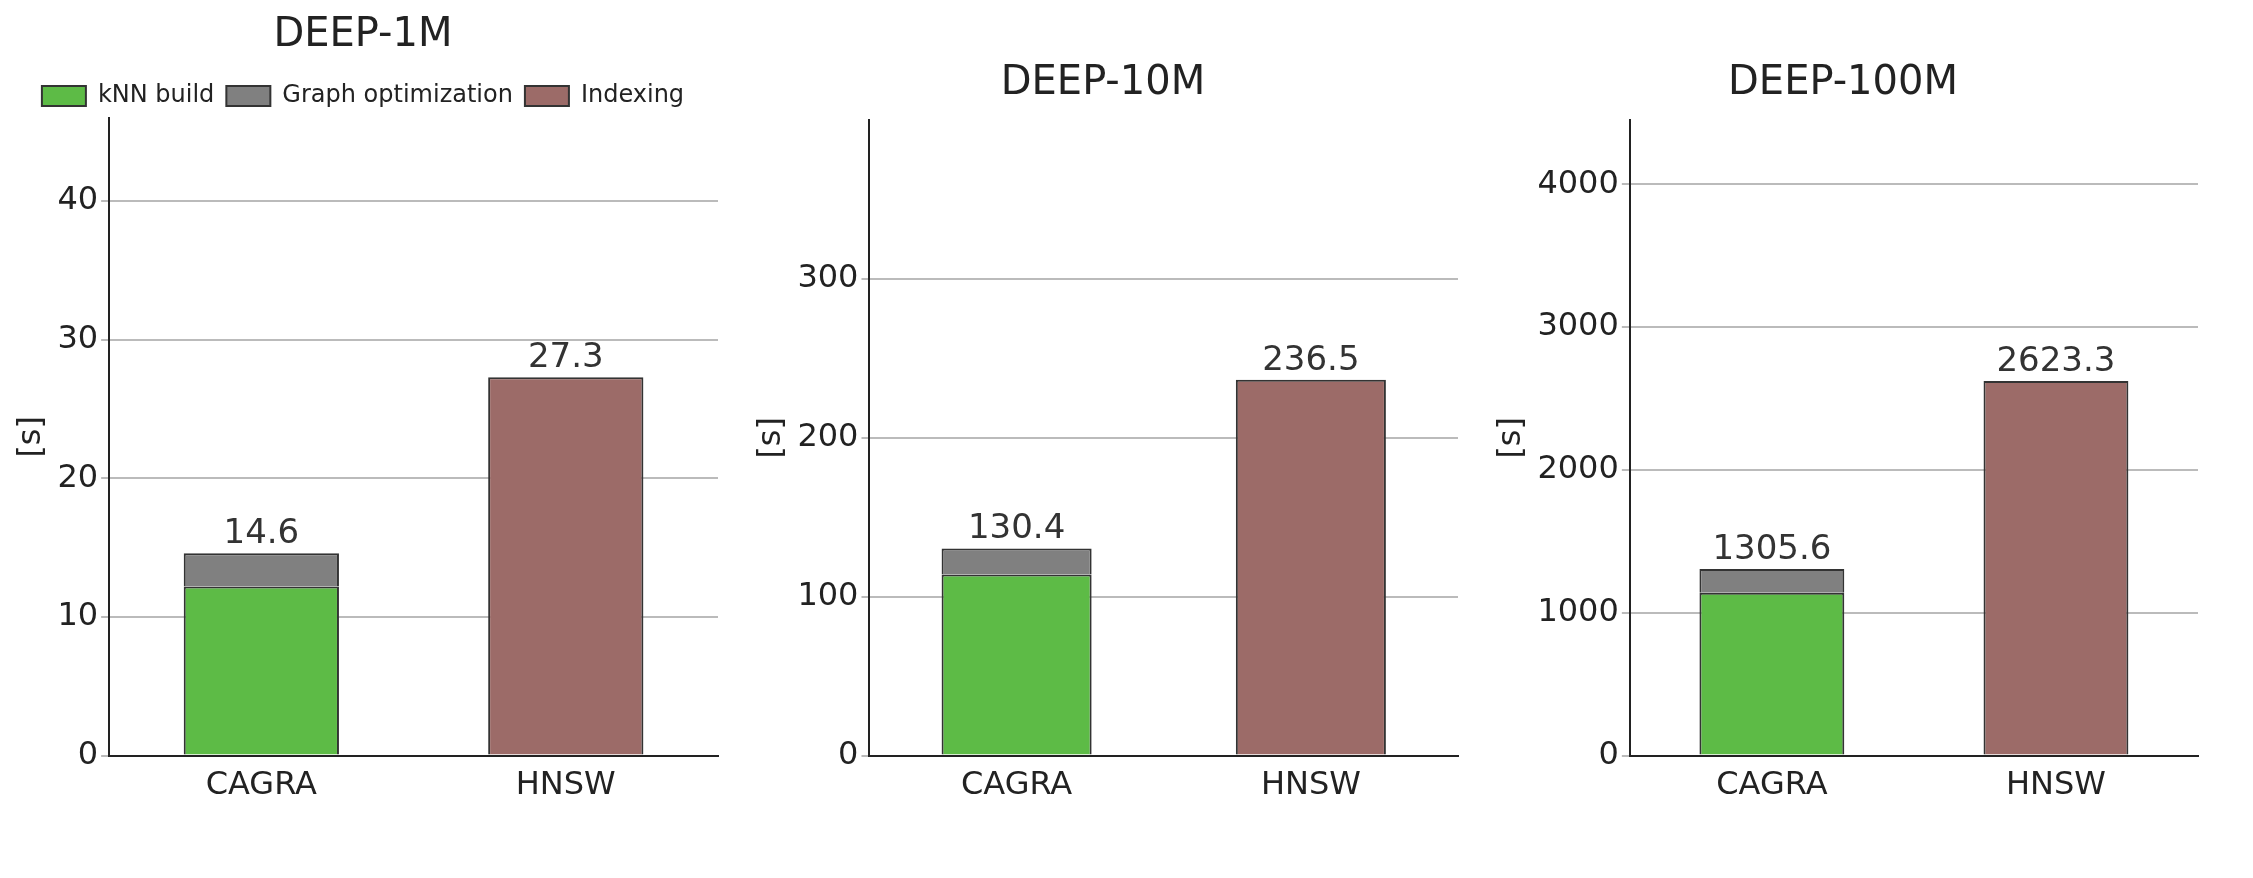 Image resolution: width=2253 pixels, height=878 pixels. What do you see at coordinates (78, 337) in the screenshot?
I see `y-tick-label: 30` at bounding box center [78, 337].